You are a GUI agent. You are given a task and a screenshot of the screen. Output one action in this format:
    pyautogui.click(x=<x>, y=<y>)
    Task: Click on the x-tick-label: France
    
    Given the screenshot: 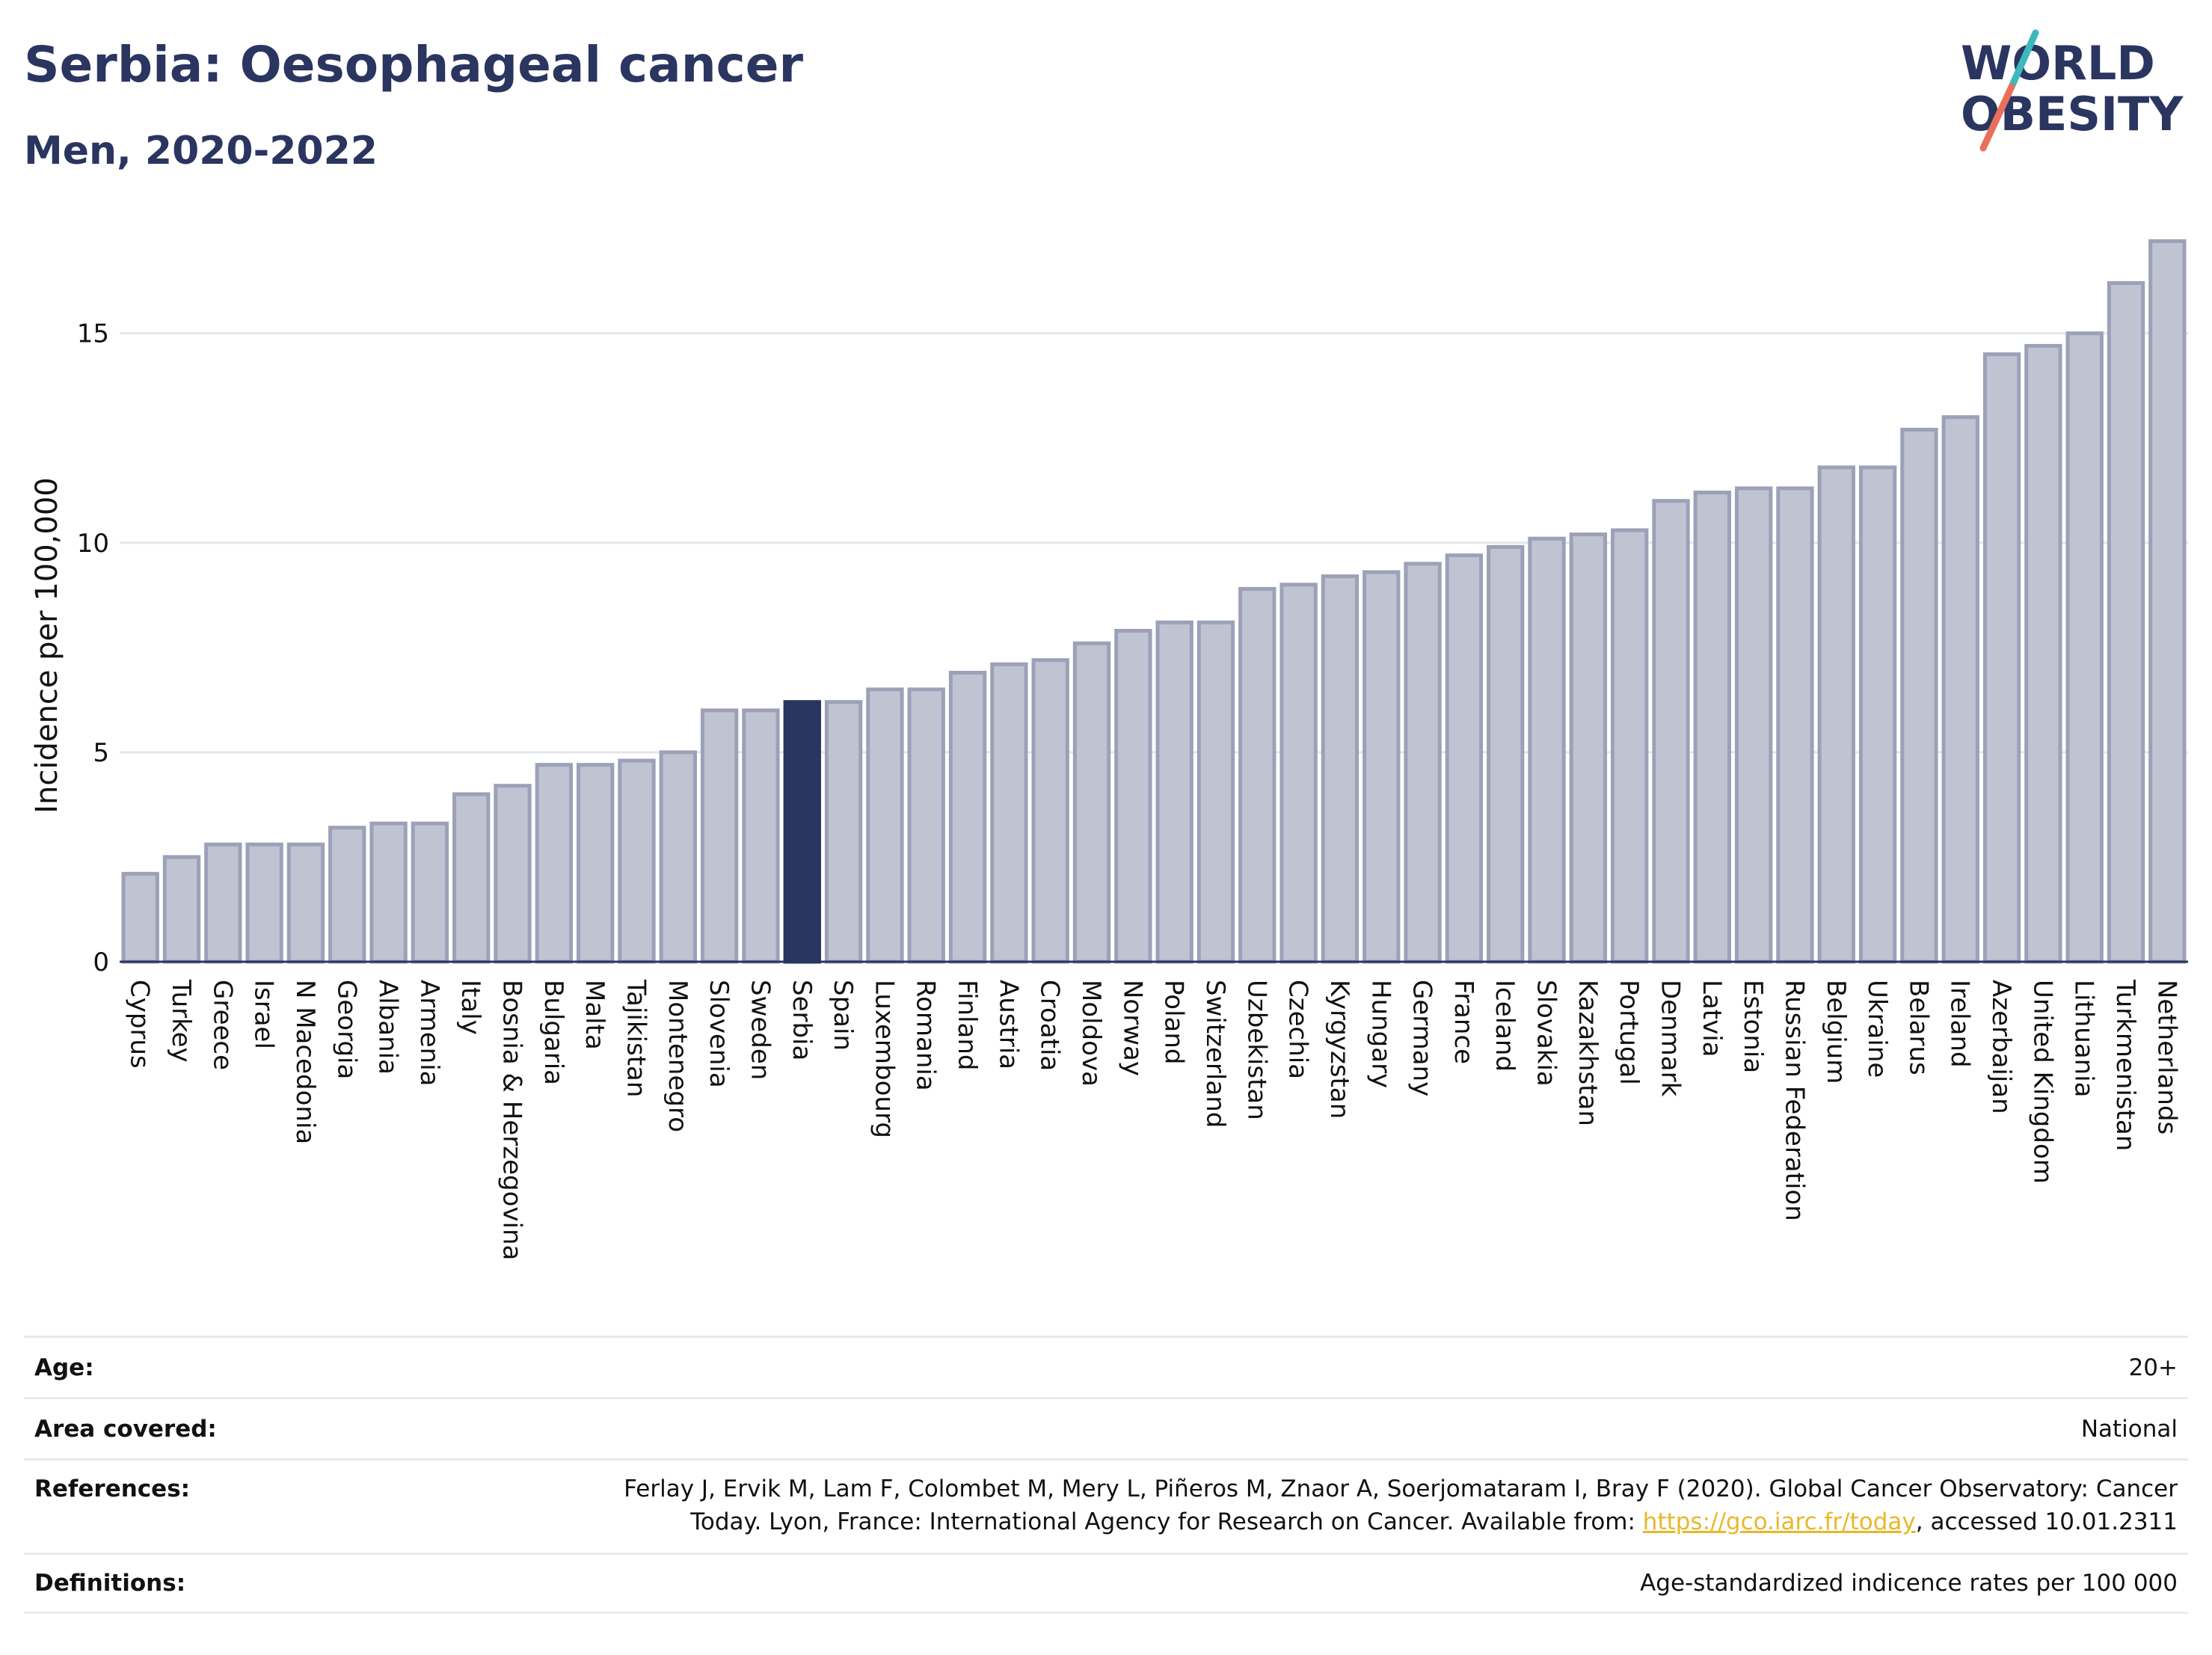 What is the action you would take?
    pyautogui.click(x=1463, y=1022)
    